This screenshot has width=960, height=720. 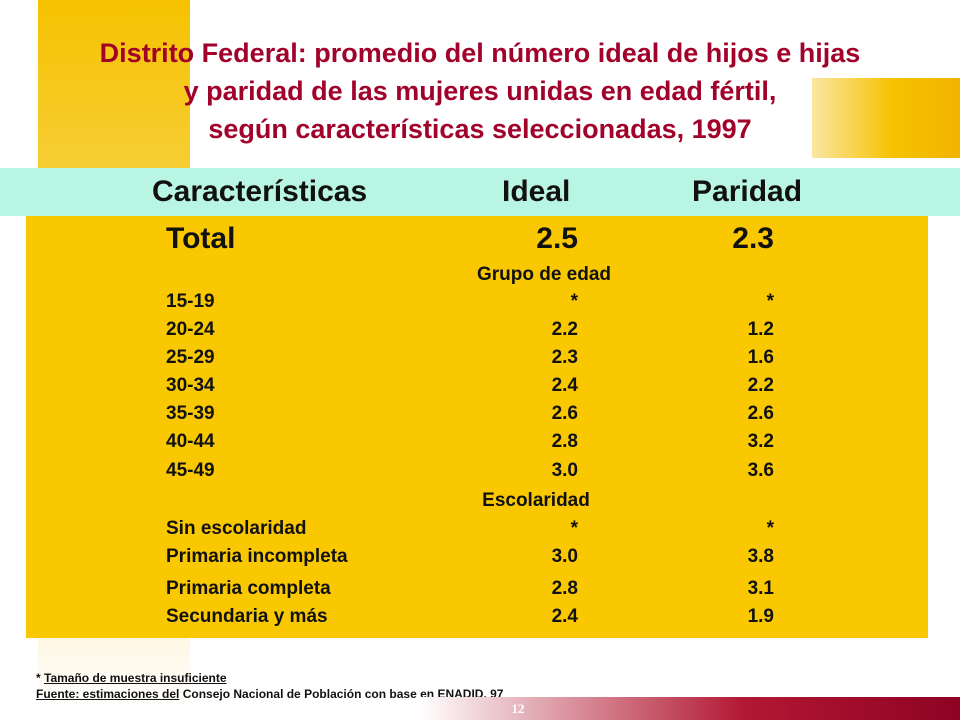 I want to click on table-row: Secundaria y más 2.4 1.9, so click(x=480, y=620).